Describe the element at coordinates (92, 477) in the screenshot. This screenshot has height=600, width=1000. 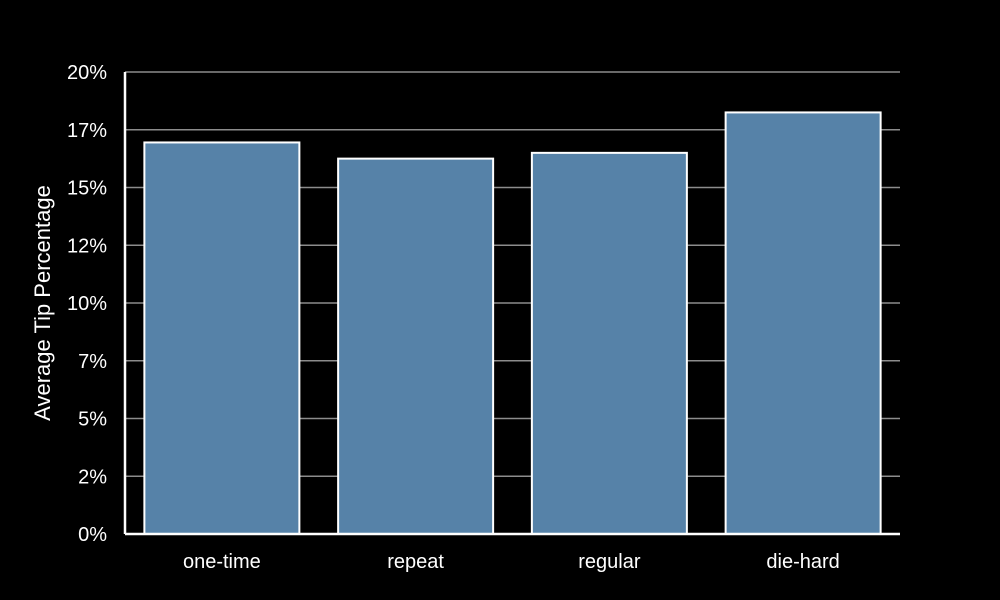
I see `y-tick-label-1: 2%` at that location.